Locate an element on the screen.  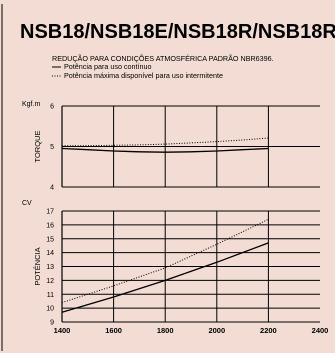
power-y-tick-label: 13 is located at coordinates (50, 267).